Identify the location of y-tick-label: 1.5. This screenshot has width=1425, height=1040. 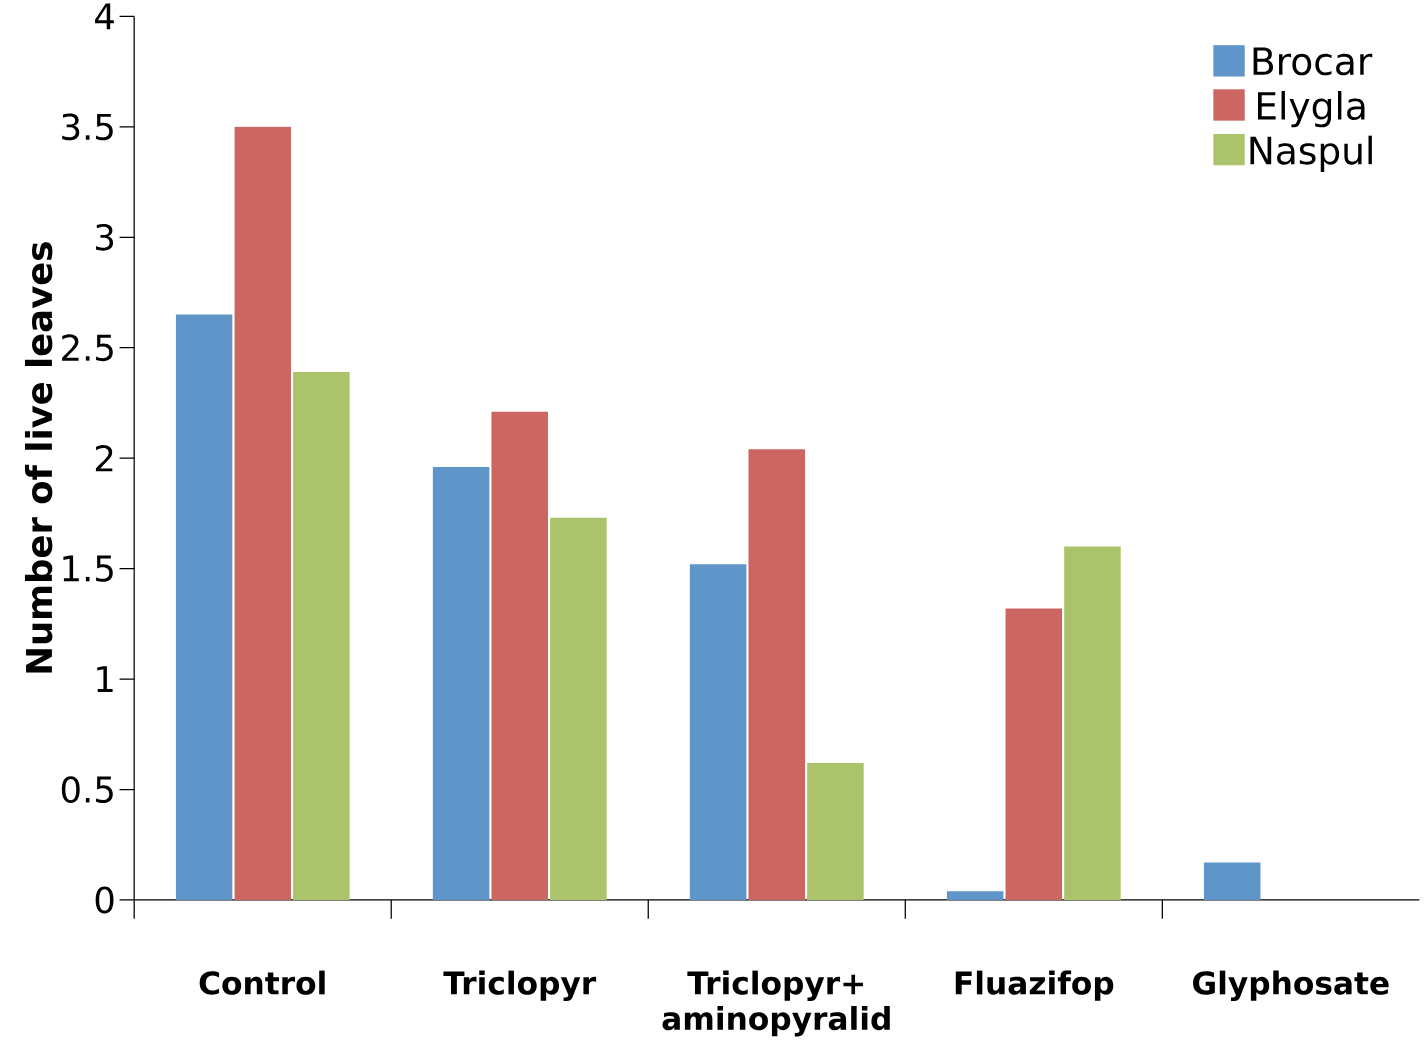
(88, 568).